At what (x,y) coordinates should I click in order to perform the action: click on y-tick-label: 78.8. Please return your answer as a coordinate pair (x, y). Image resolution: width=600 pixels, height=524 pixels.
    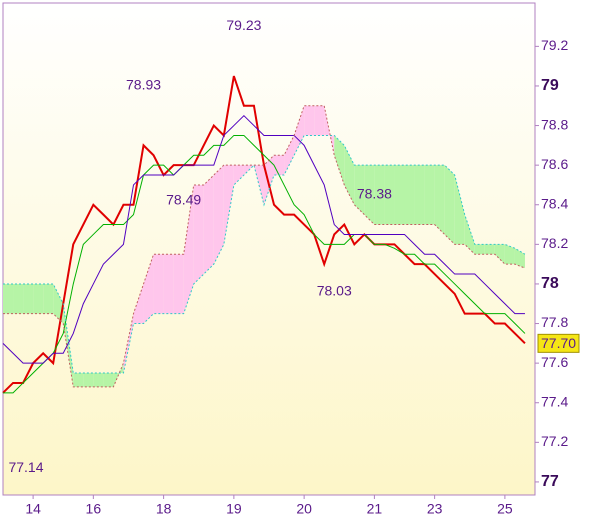
    Looking at the image, I should click on (554, 124).